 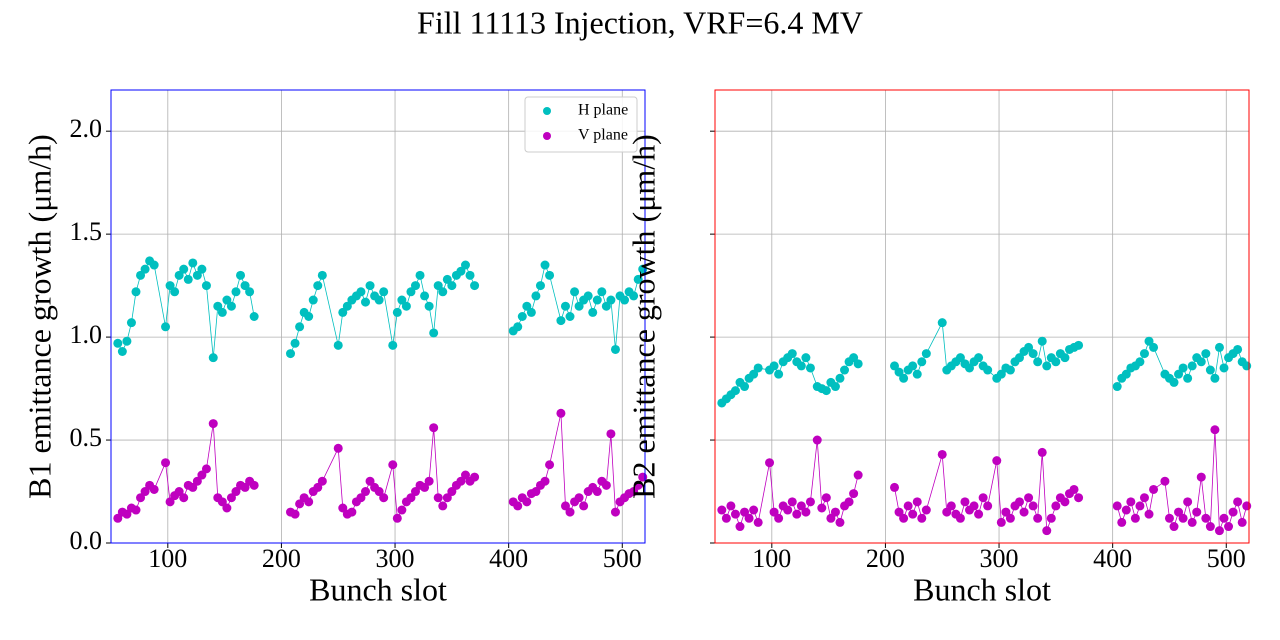 What do you see at coordinates (581, 124) in the screenshot?
I see `legend-box` at bounding box center [581, 124].